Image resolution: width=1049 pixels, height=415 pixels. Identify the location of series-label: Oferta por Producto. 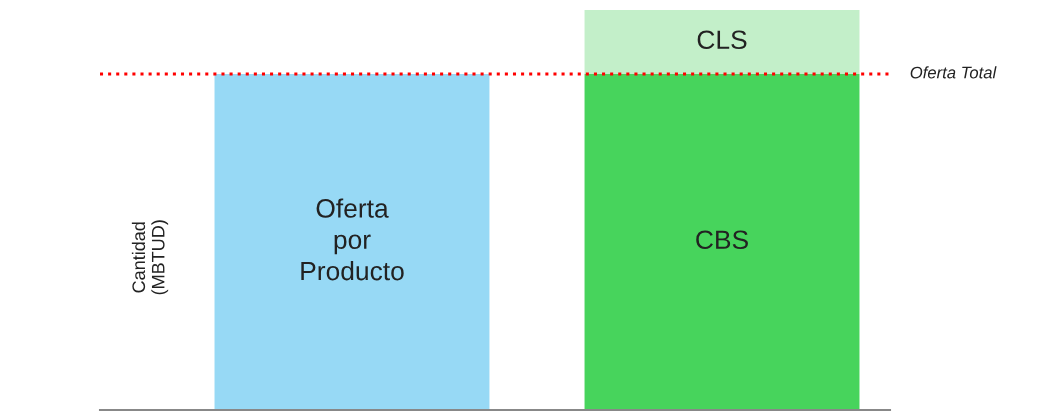
(352, 239).